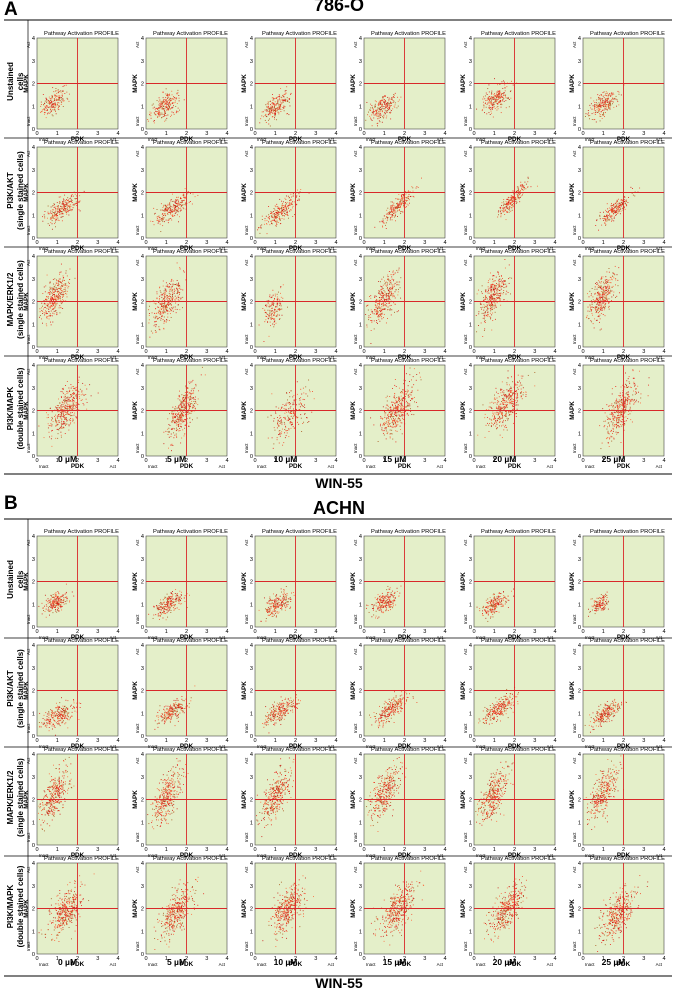 This screenshot has width=678, height=991. I want to click on y-tick-label: 3, so click(579, 62).